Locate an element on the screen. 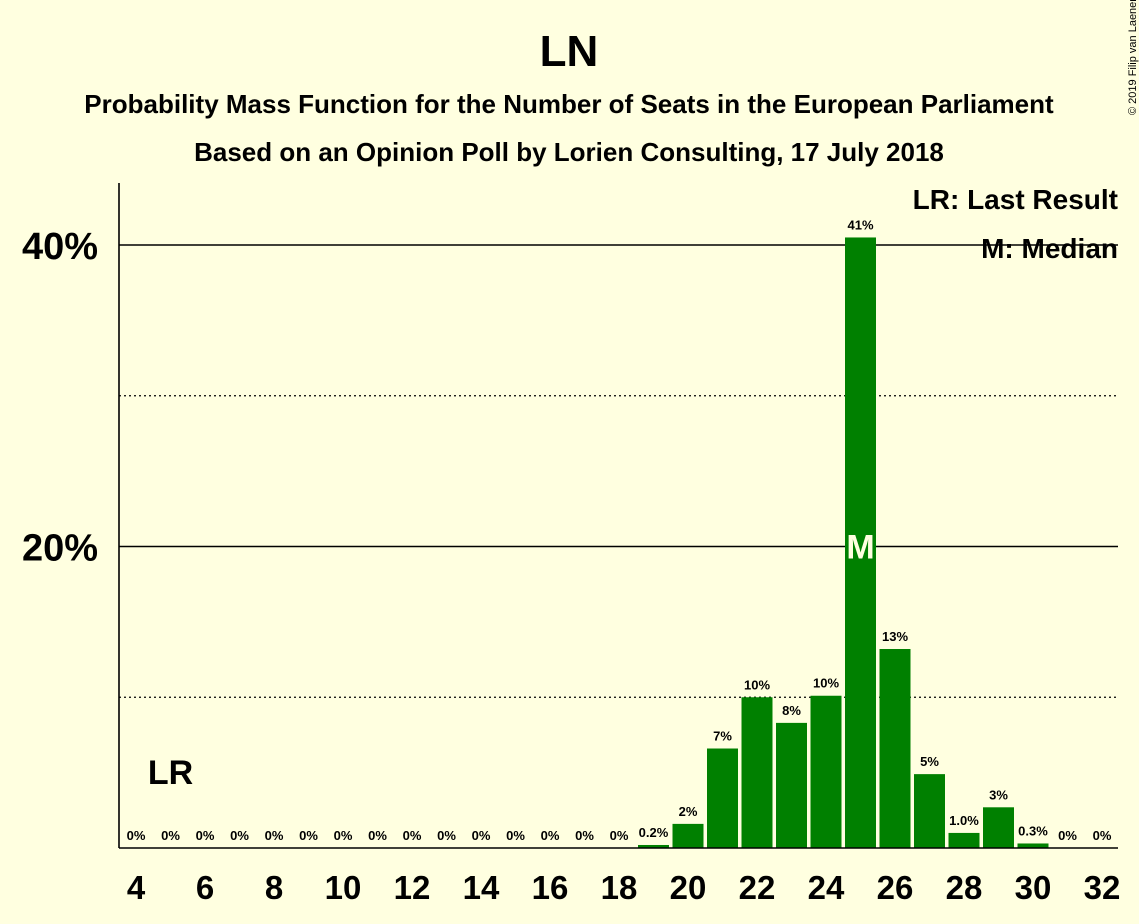 This screenshot has height=924, width=1139. bar-label-26: 13% is located at coordinates (895, 636).